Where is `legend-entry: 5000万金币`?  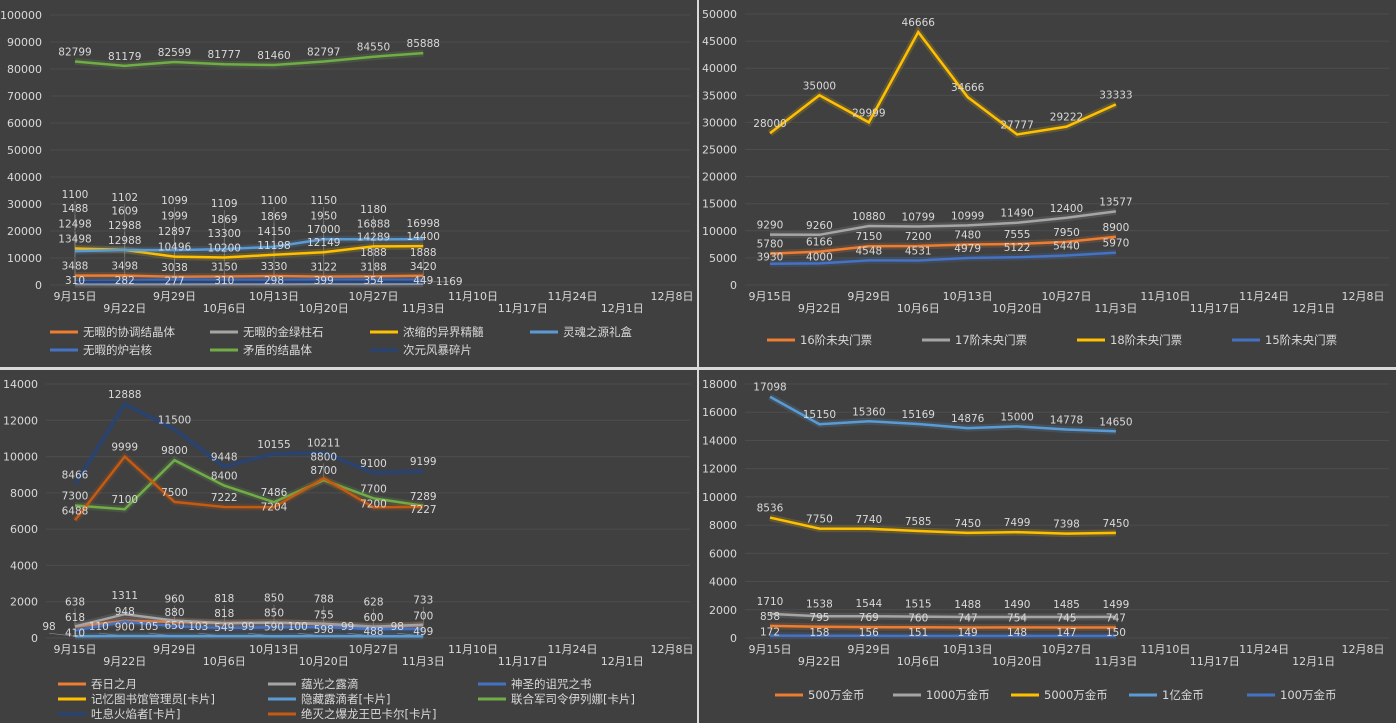
legend-entry: 5000万金币 is located at coordinates (1076, 695).